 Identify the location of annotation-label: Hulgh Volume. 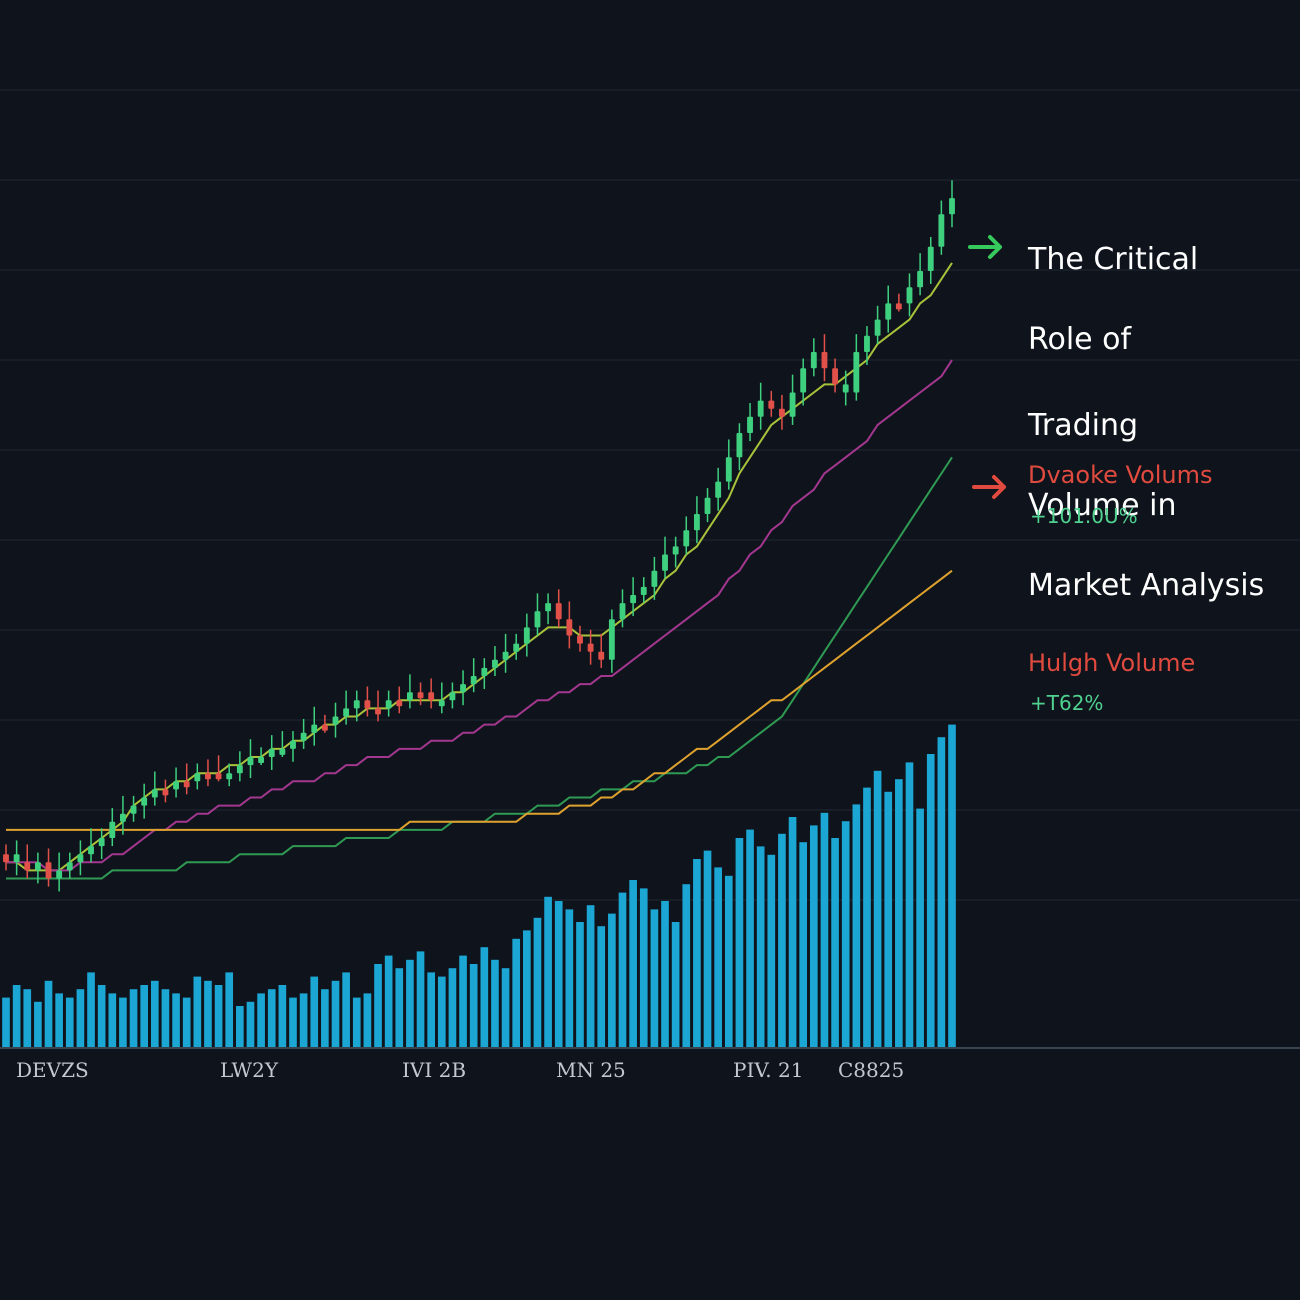
(1112, 663).